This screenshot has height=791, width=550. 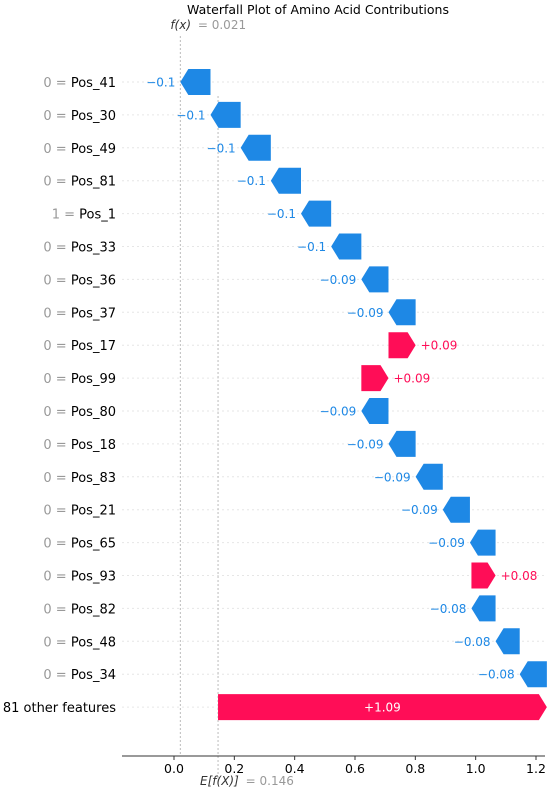 What do you see at coordinates (270, 781) in the screenshot?
I see `ex-value: = 0.146` at bounding box center [270, 781].